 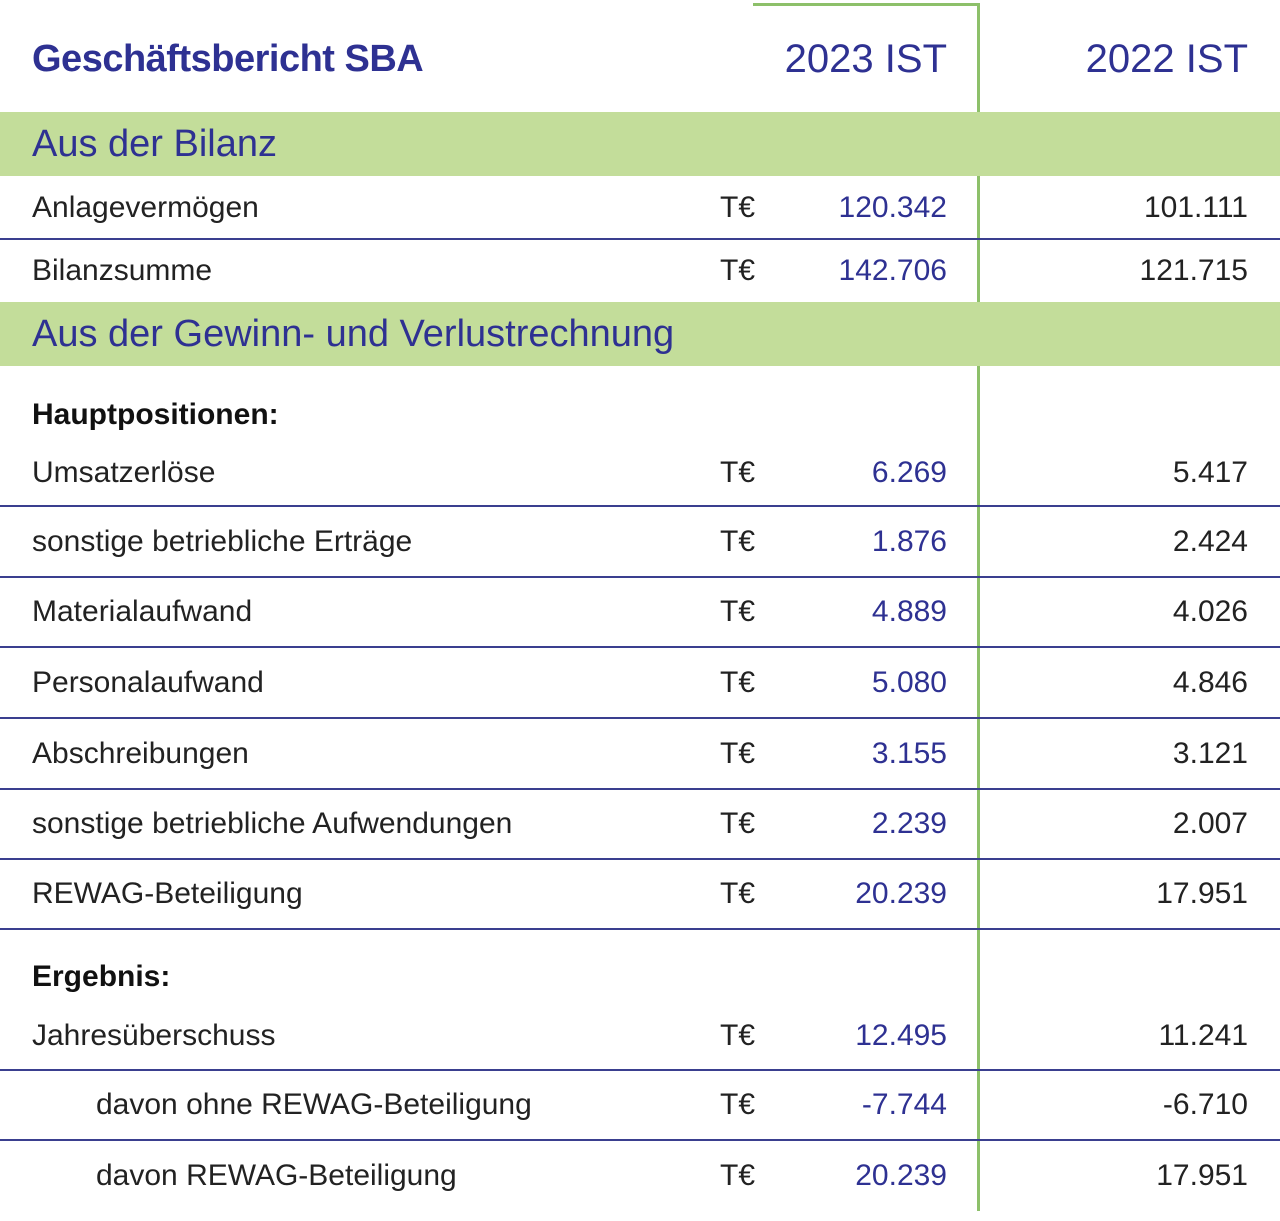 What do you see at coordinates (1210, 682) in the screenshot?
I see `value-2022: 4.846` at bounding box center [1210, 682].